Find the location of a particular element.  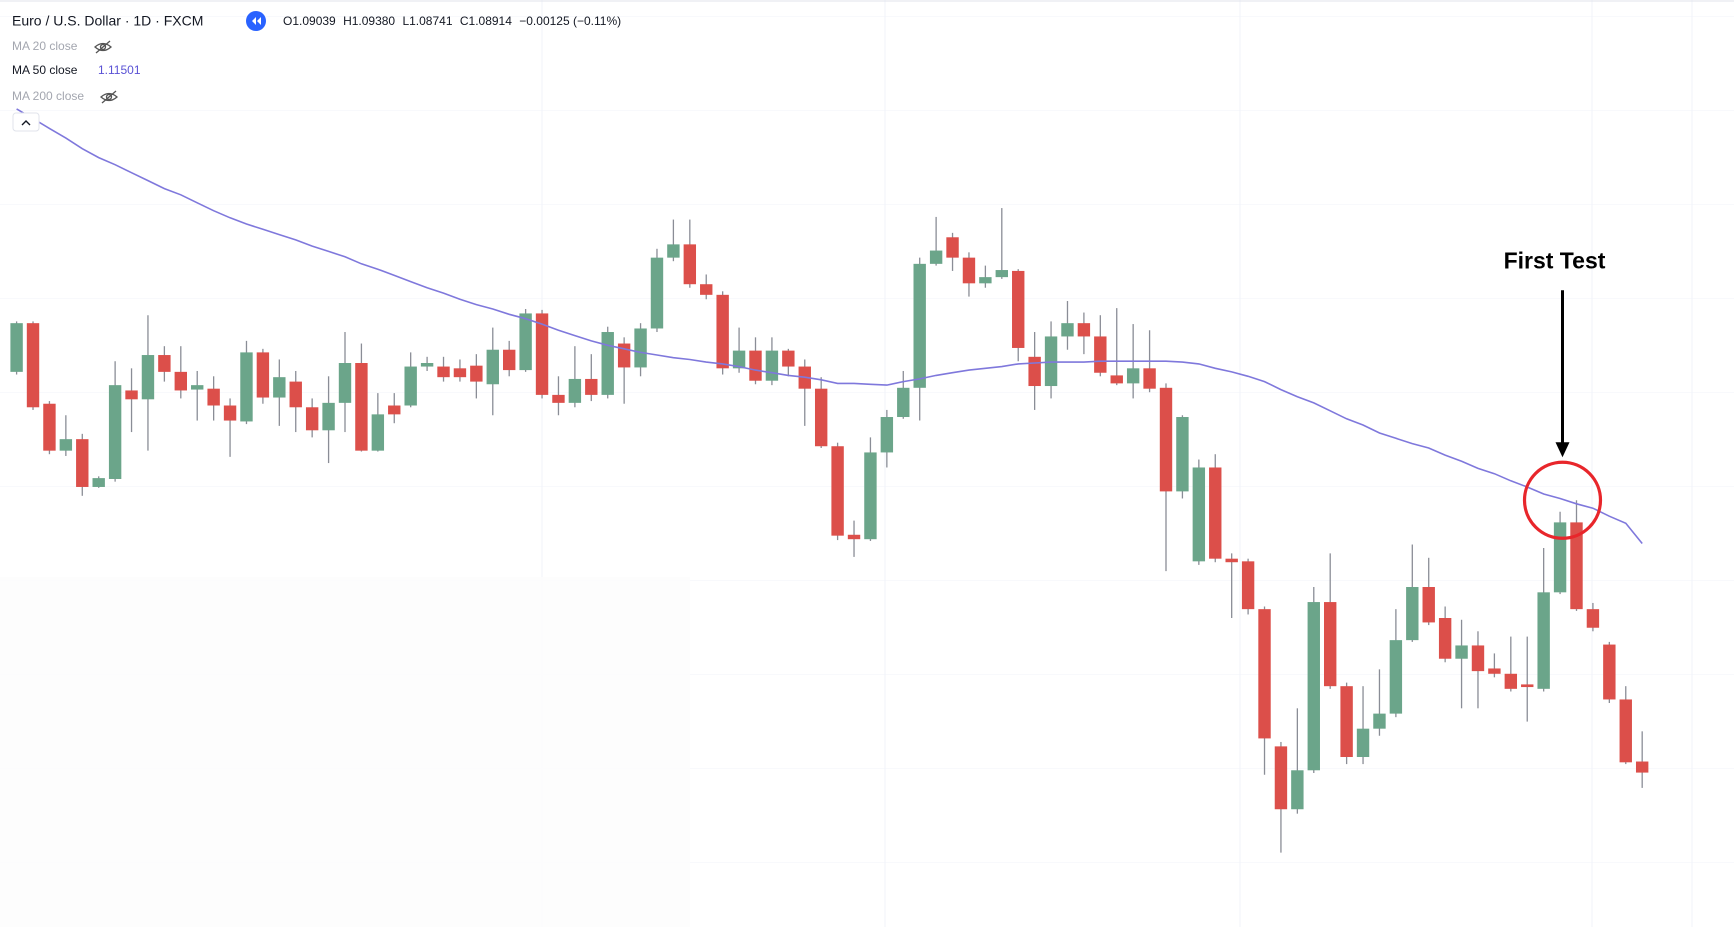

indicator-value: 1.11501 is located at coordinates (119, 70).